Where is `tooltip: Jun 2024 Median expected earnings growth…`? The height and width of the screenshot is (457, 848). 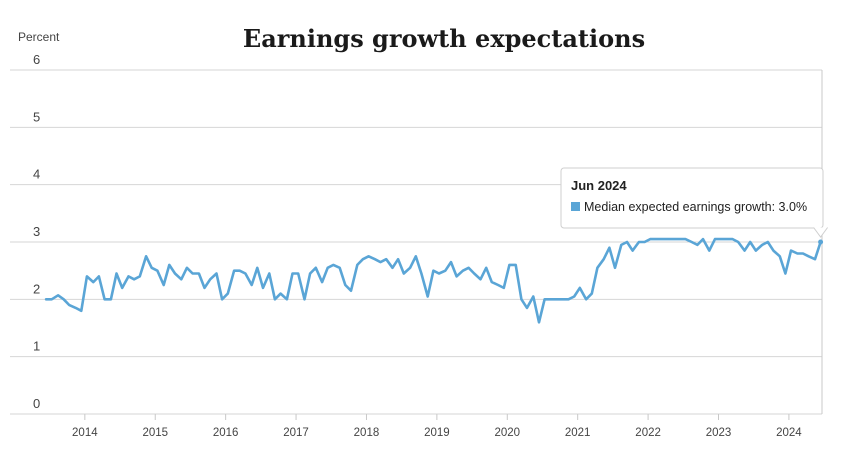 tooltip: Jun 2024 Median expected earnings growth… is located at coordinates (694, 202).